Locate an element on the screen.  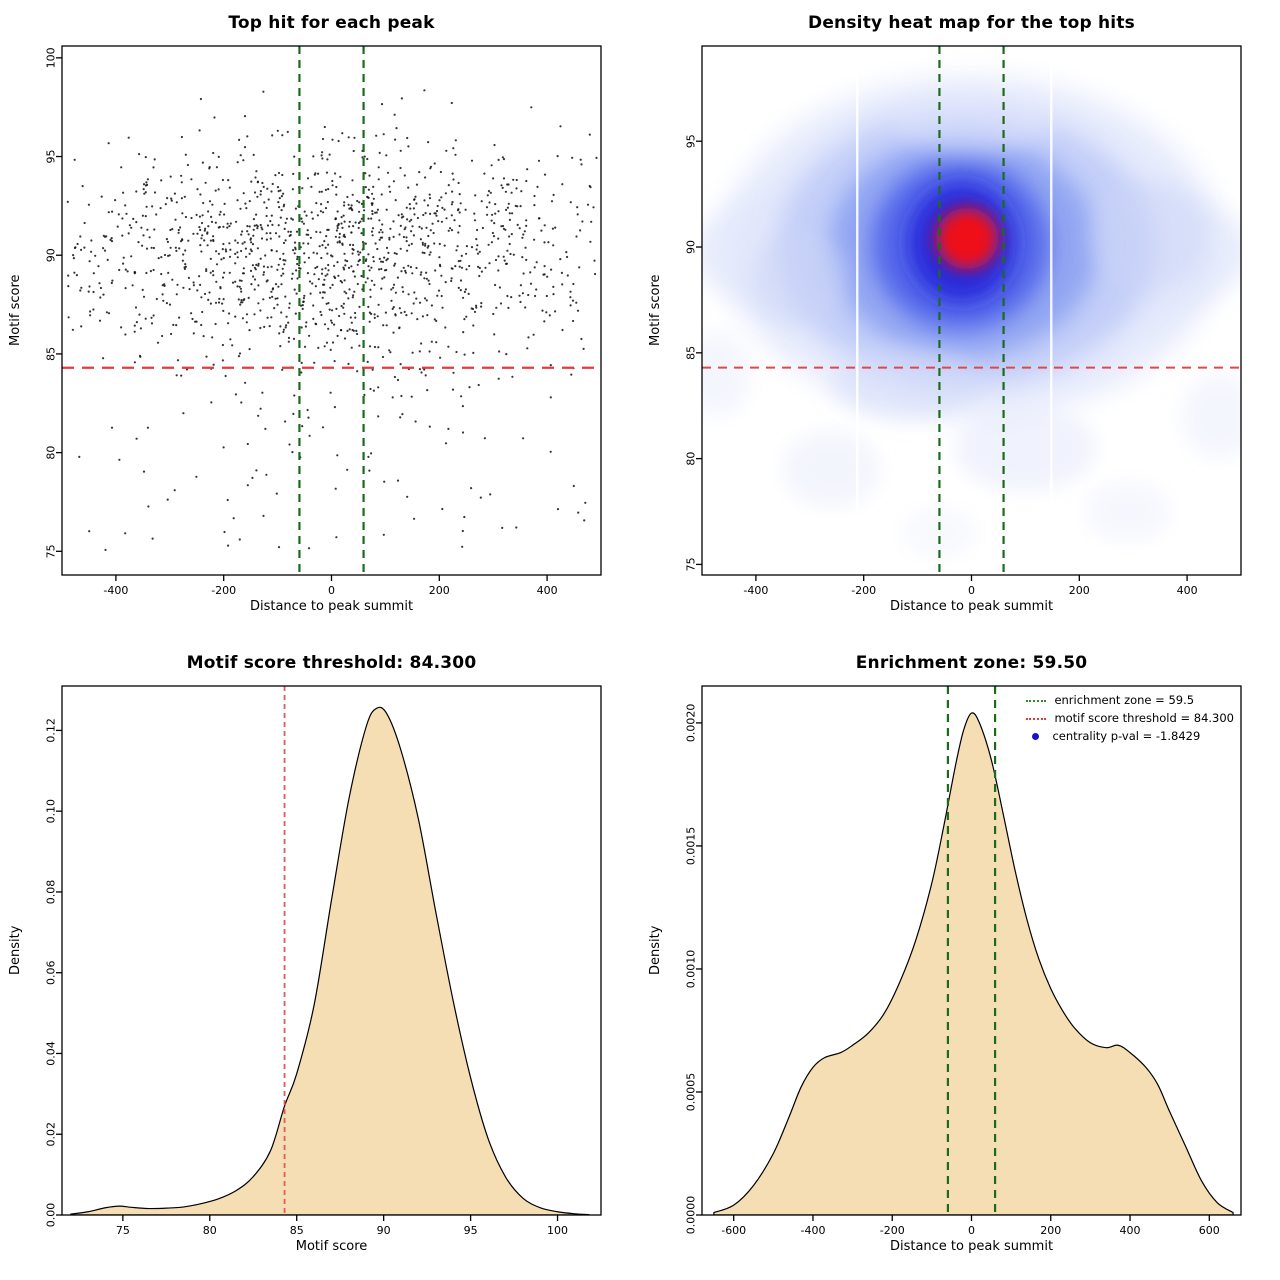
legend-item-motif-threshold: motif score threshold = 84.300 is located at coordinates (1130, 719).